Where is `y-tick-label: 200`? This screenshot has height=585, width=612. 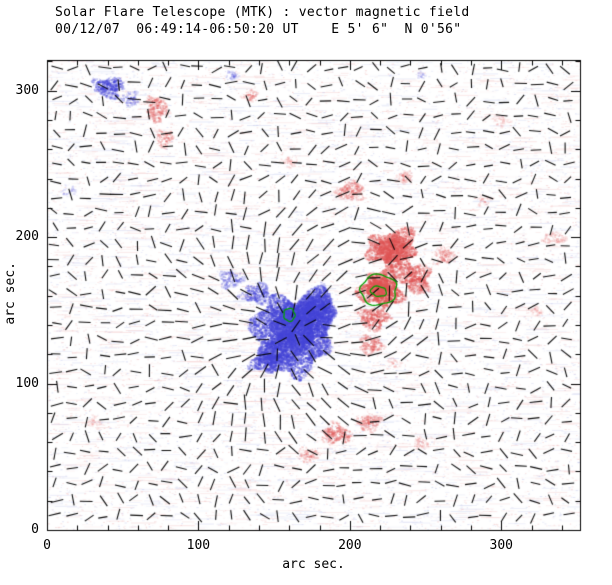 y-tick-label: 200 is located at coordinates (27, 237).